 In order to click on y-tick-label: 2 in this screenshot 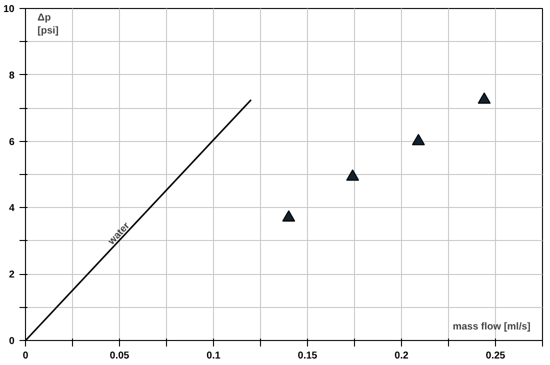, I will do `click(11, 275)`.